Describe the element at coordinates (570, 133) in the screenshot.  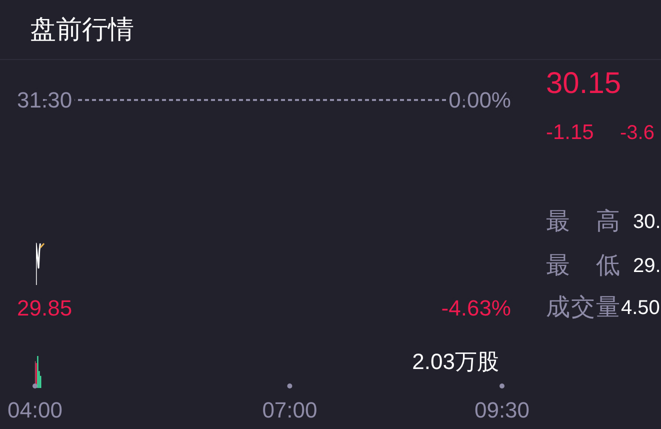
I see `text: -1.15` at that location.